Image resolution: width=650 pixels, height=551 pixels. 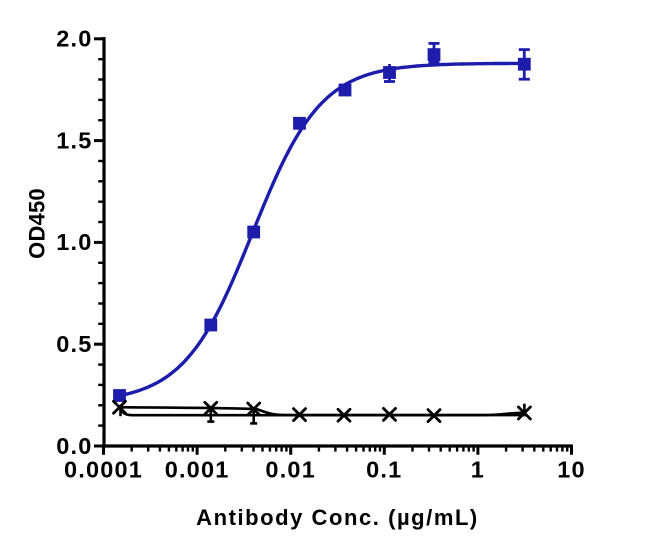 I want to click on svg-text: 0.01, so click(x=290, y=470).